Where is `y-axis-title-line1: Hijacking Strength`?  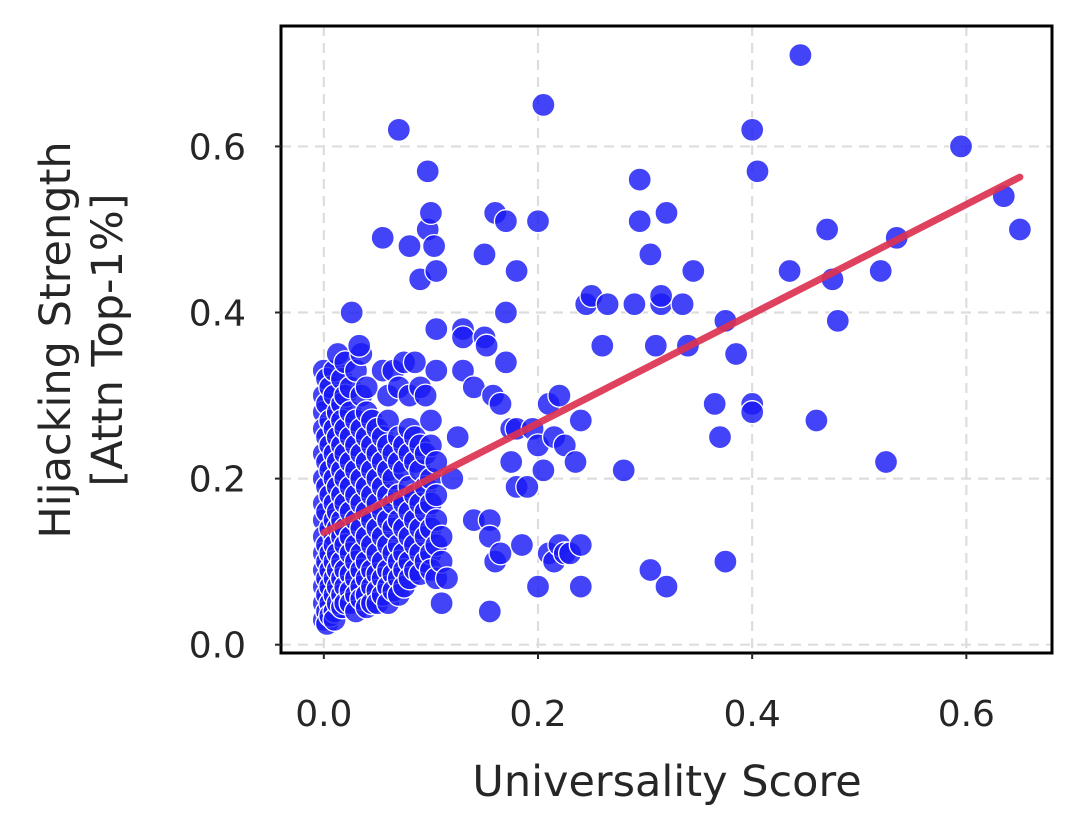 y-axis-title-line1: Hijacking Strength is located at coordinates (56, 339).